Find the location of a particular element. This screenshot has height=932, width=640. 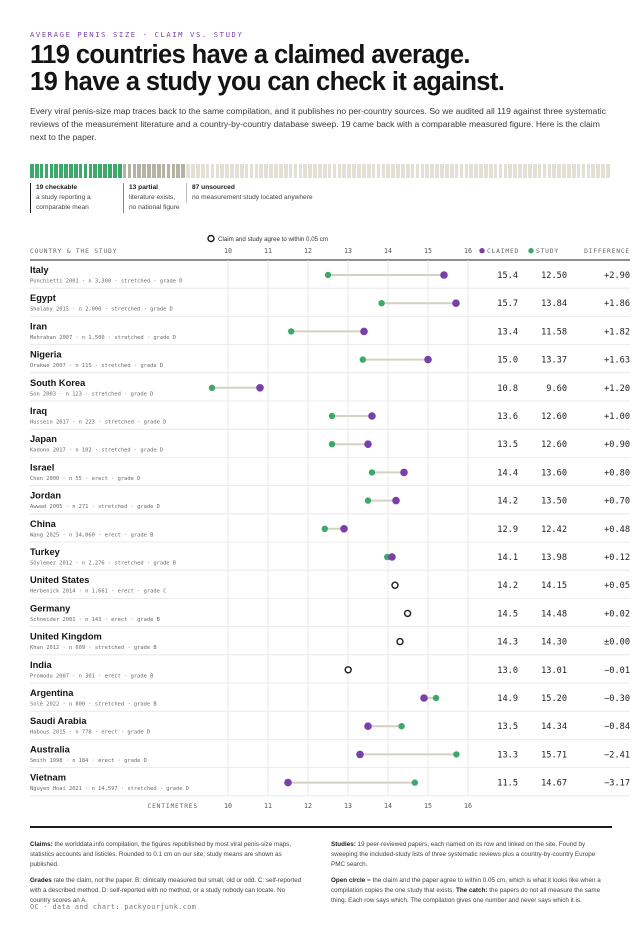

x-tick-top-14: 14 is located at coordinates (388, 251).